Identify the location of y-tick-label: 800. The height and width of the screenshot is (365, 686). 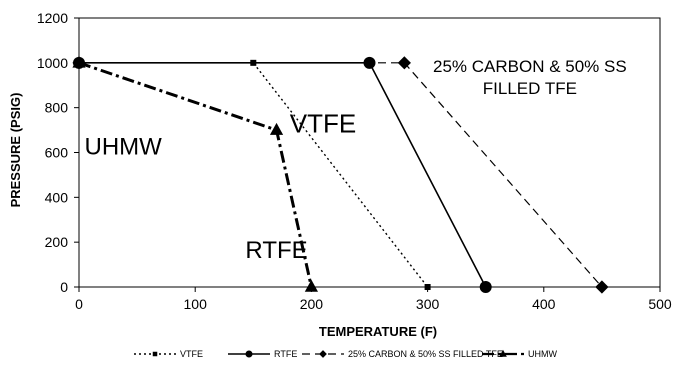
(57, 108).